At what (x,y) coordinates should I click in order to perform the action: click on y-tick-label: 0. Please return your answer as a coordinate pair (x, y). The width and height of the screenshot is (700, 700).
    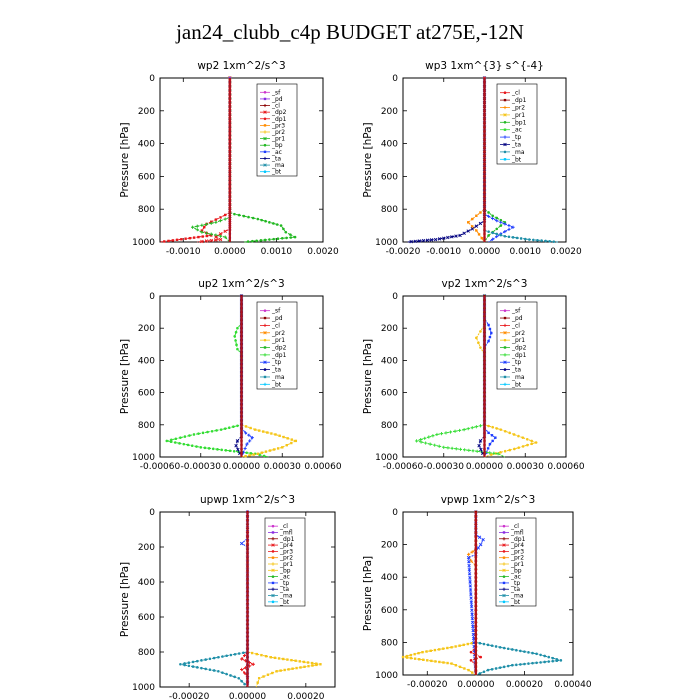
    Looking at the image, I should click on (395, 513).